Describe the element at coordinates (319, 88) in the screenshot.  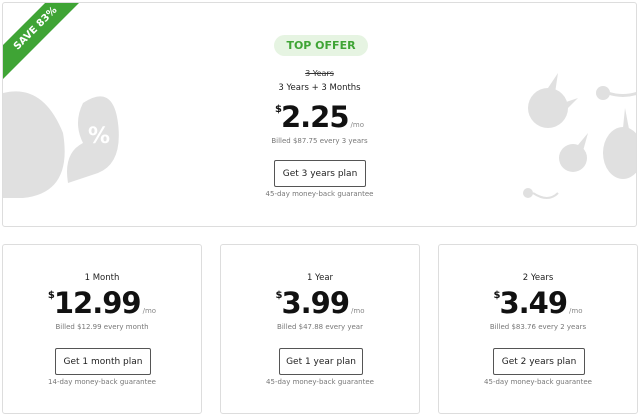
I see `plan-term: 3 Years + 3 Months` at that location.